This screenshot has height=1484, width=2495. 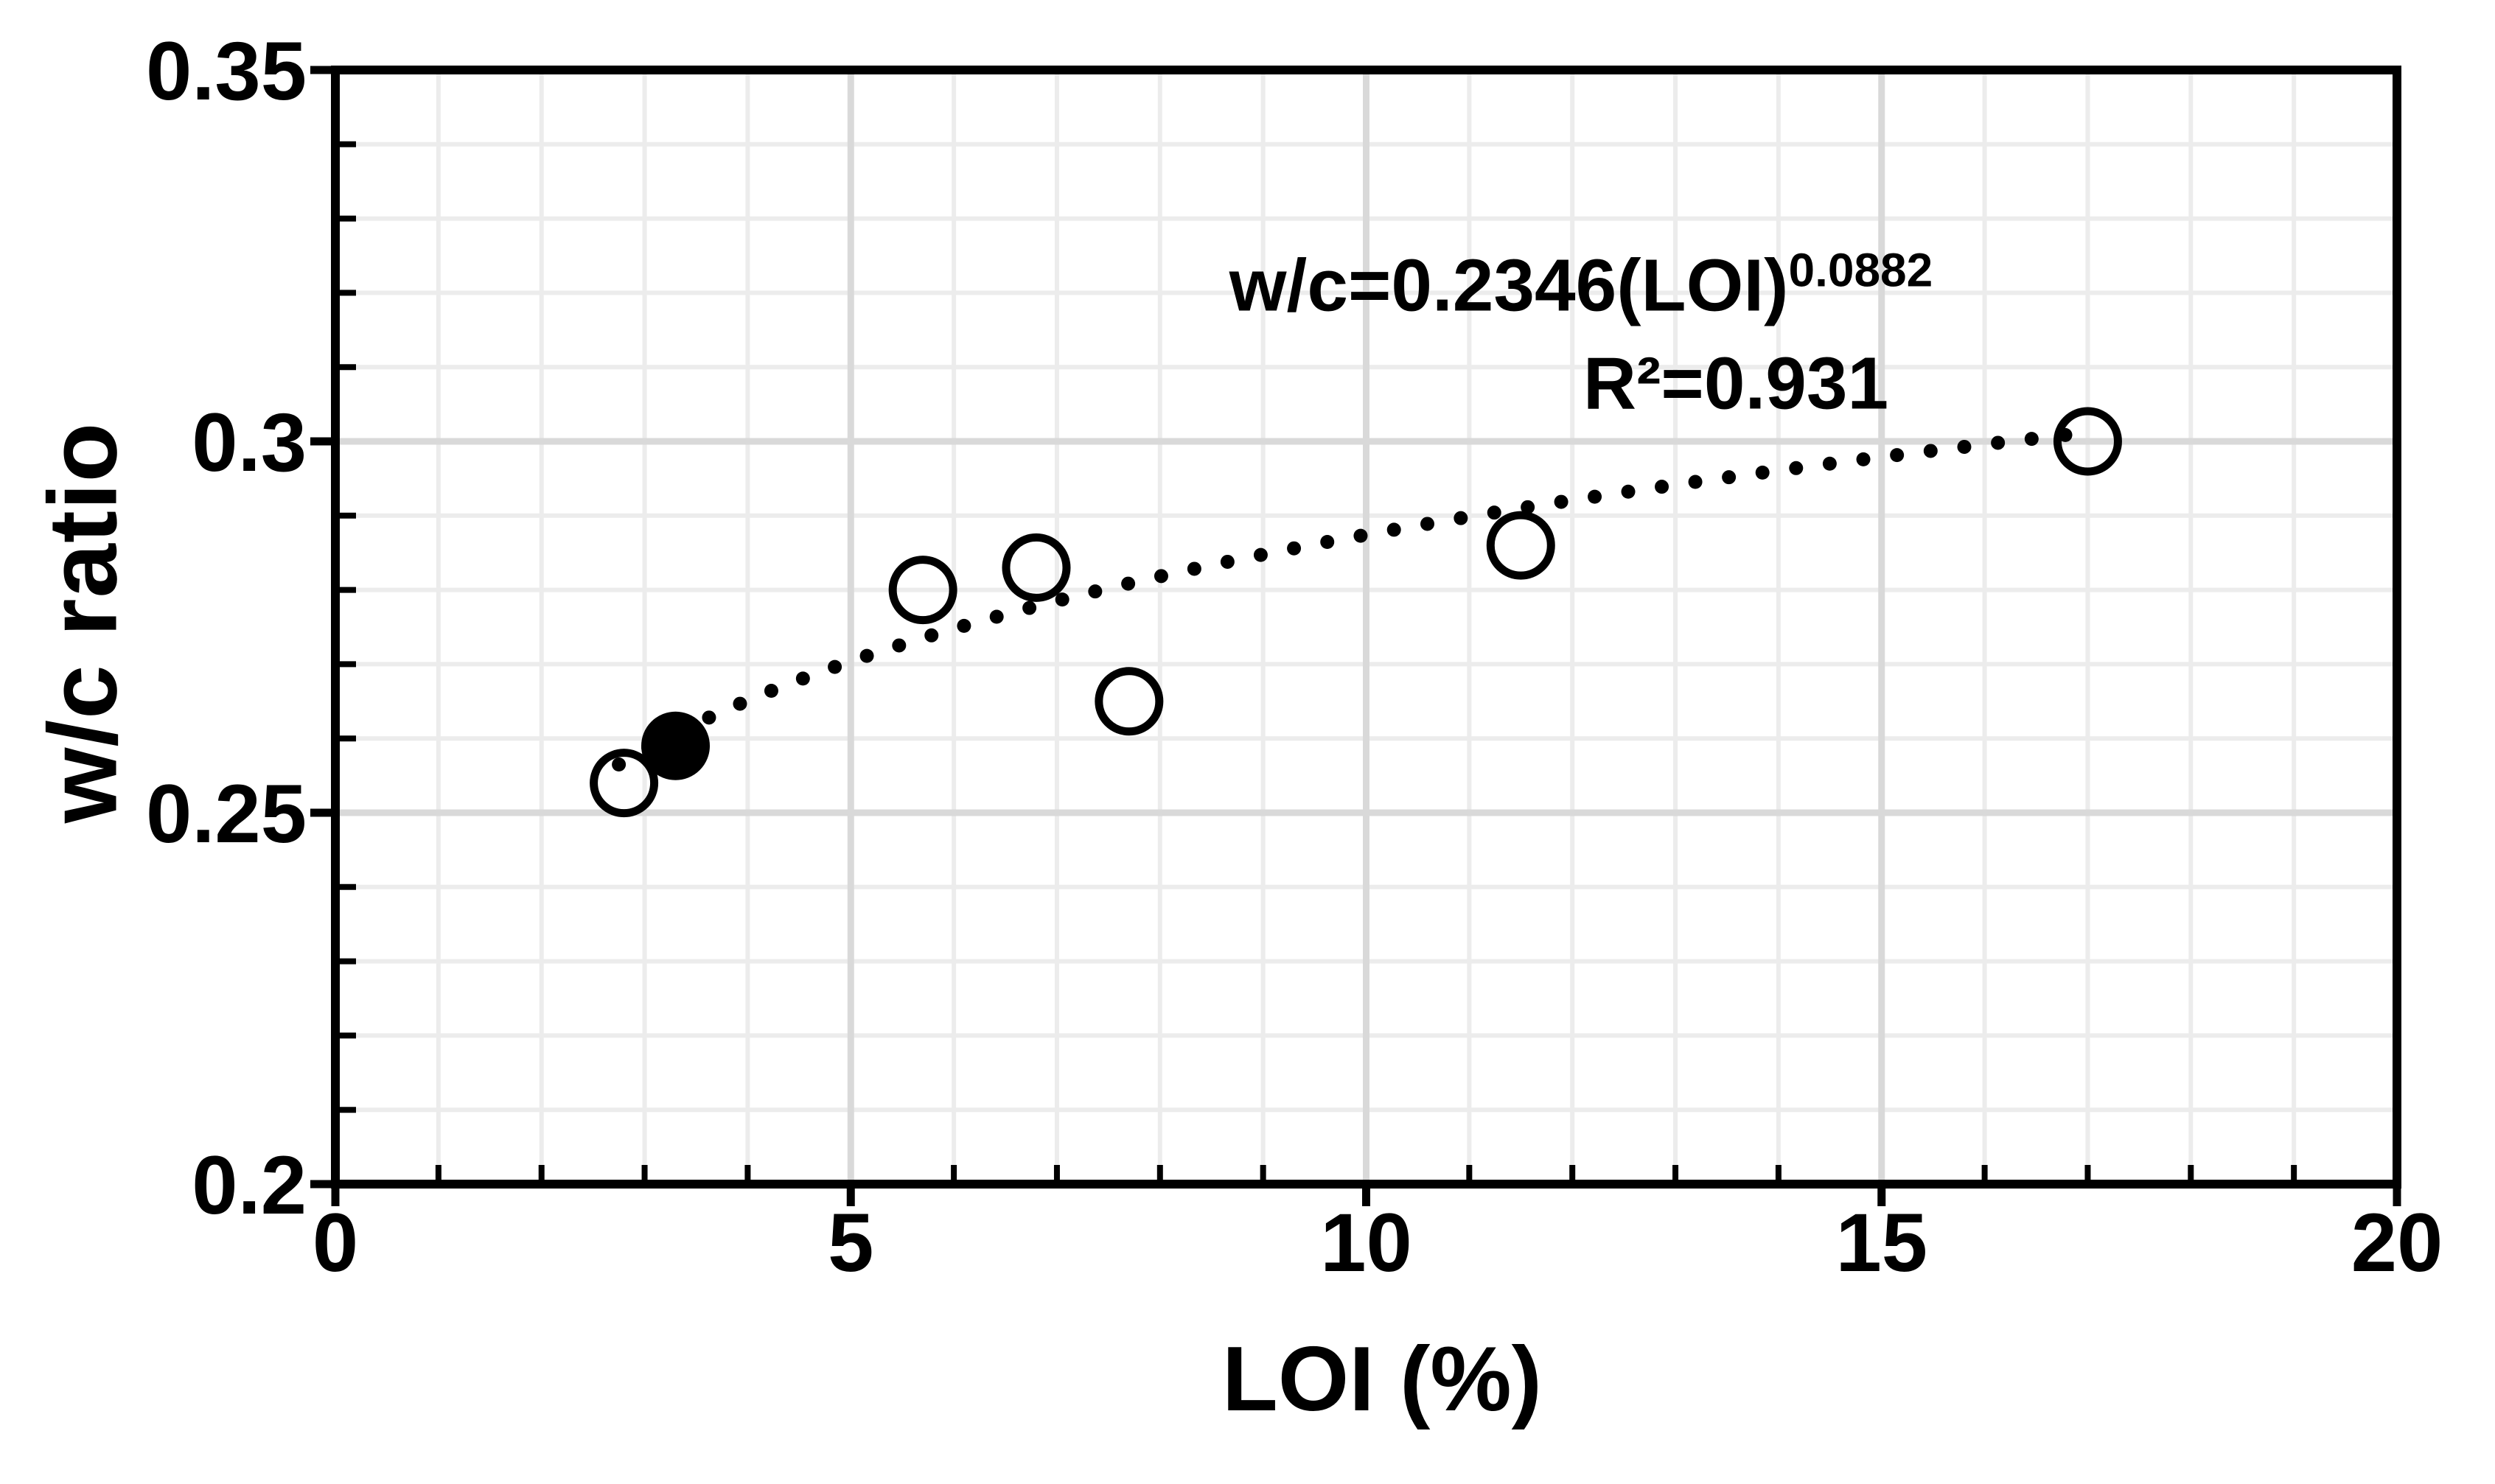 I want to click on y-axis-title: w/c ratio, so click(x=82, y=622).